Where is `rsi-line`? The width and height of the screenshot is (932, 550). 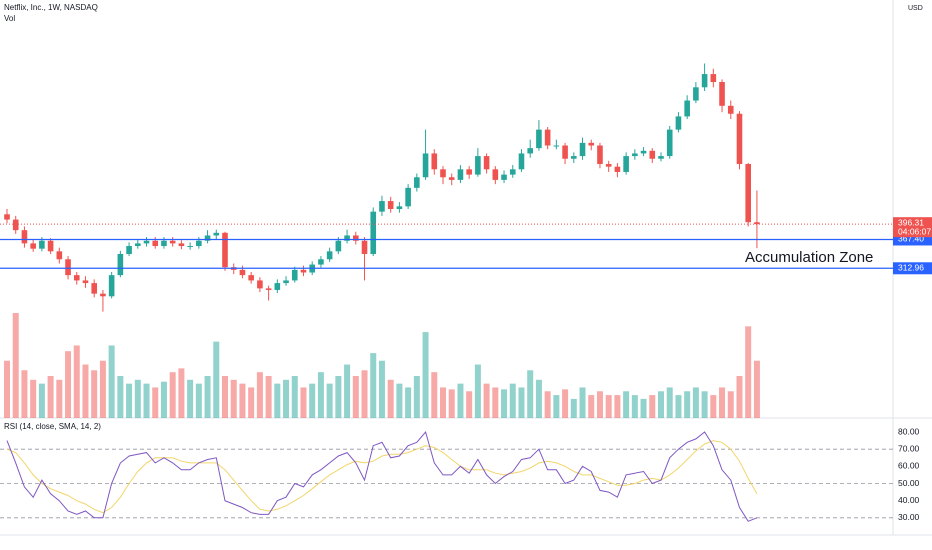
rsi-line is located at coordinates (382, 476).